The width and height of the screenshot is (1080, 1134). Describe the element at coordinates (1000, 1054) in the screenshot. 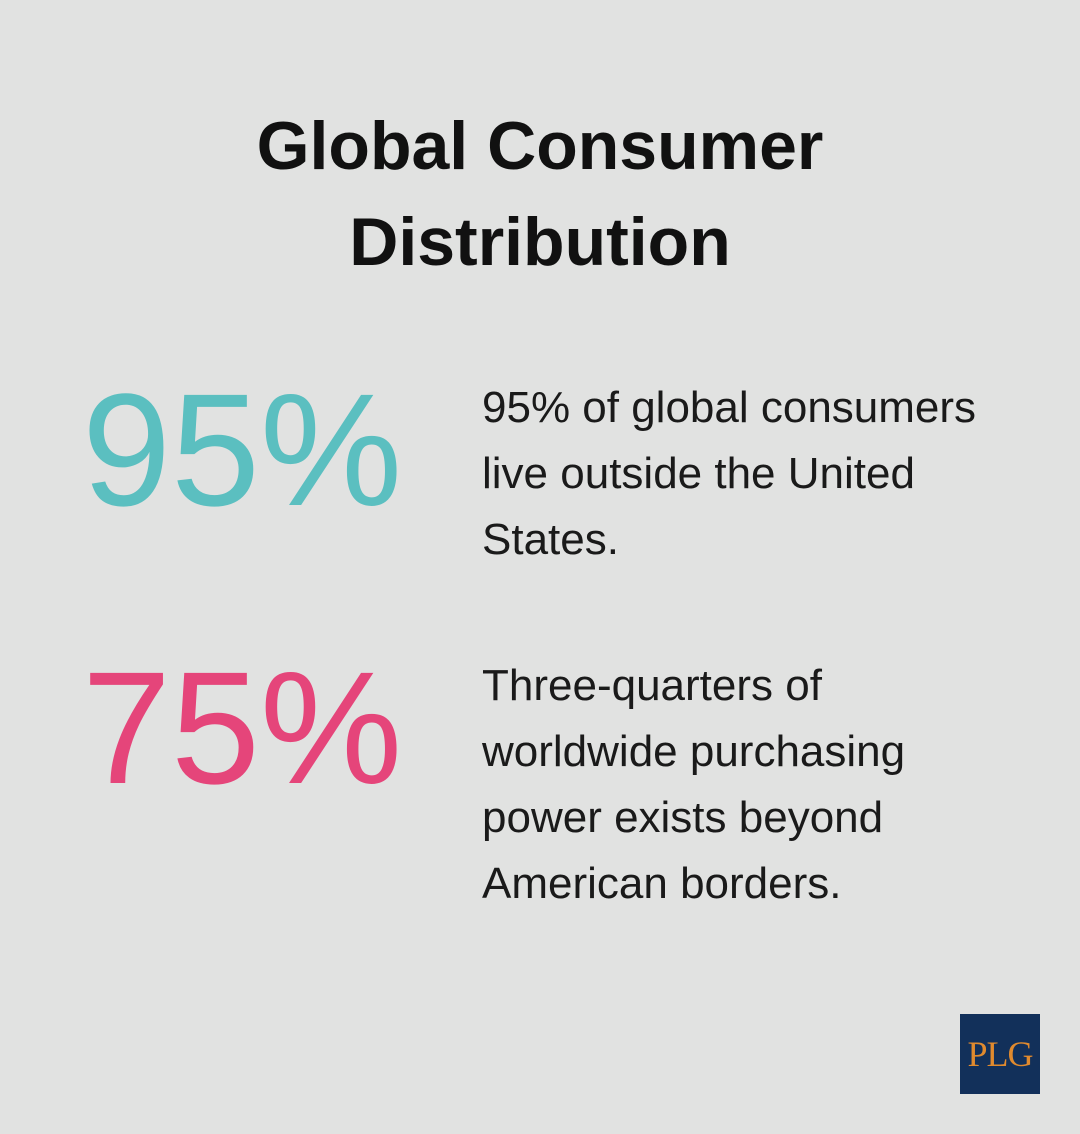

I see `logo: PLG` at that location.